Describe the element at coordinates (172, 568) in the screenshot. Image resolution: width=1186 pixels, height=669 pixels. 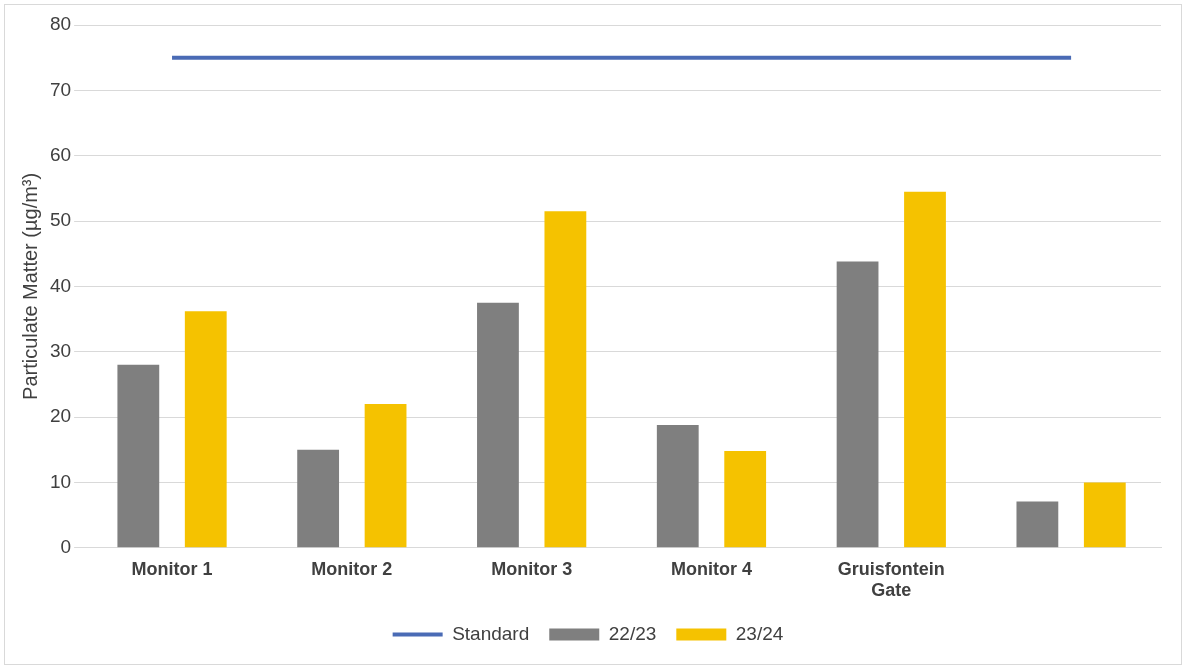
I see `x-tick-label: Monitor 1` at that location.